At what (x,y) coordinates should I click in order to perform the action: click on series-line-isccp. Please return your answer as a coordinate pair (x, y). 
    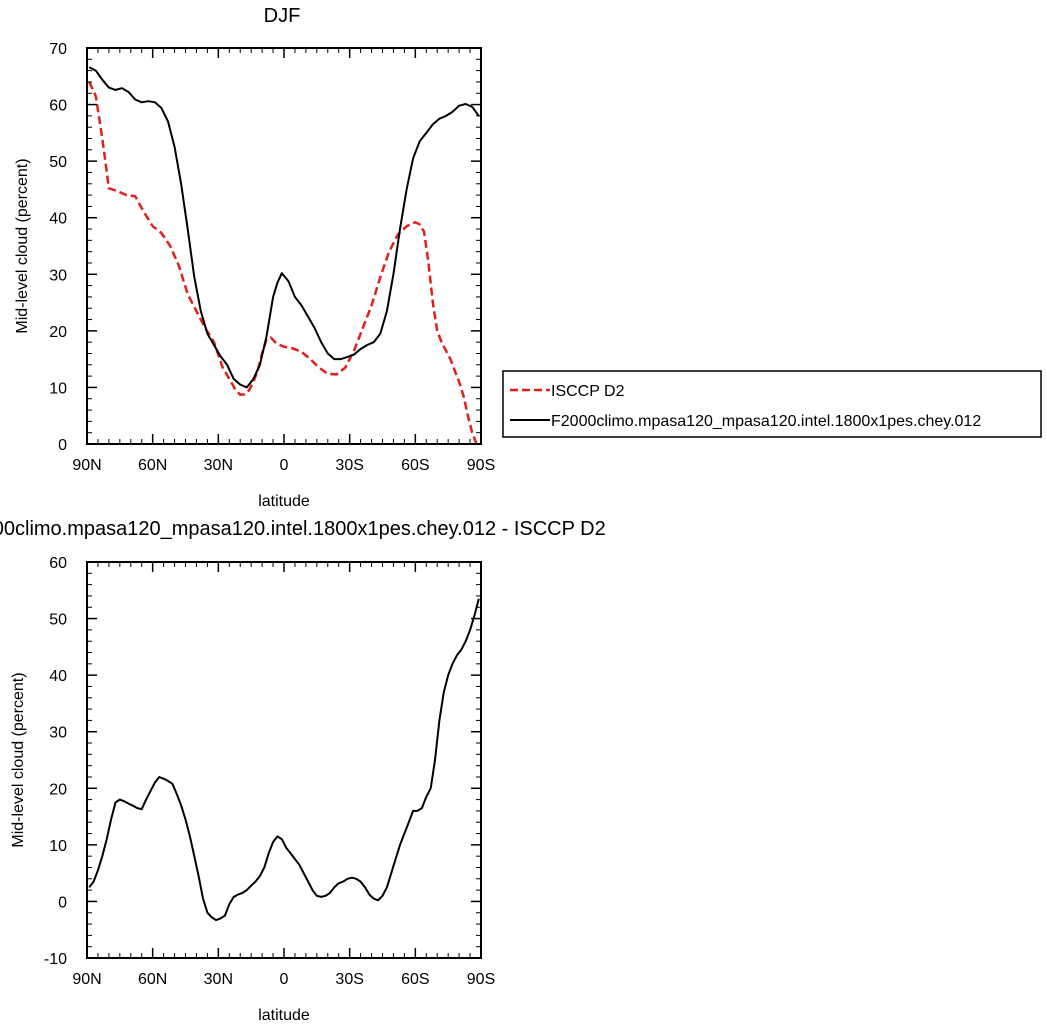
    Looking at the image, I should click on (283, 263).